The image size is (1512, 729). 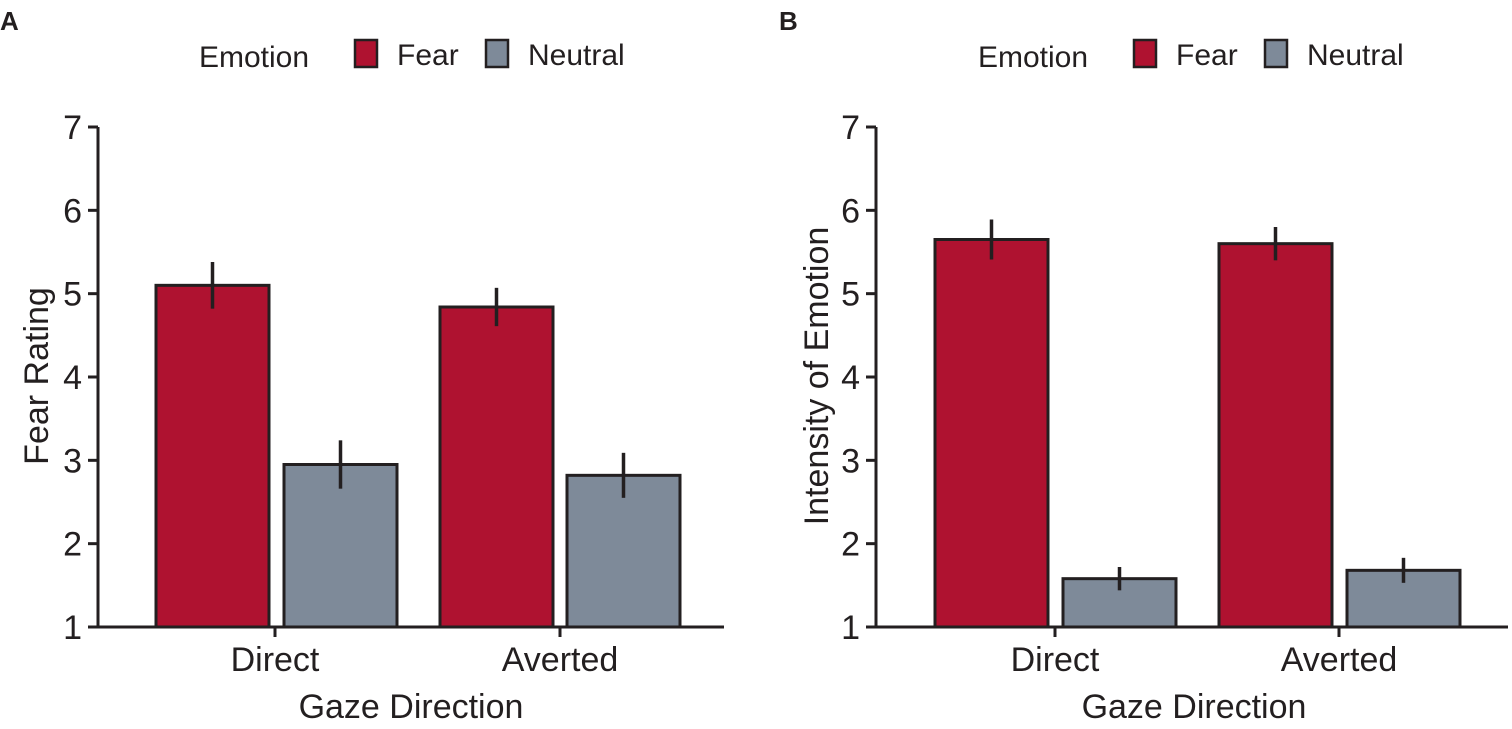 What do you see at coordinates (72, 545) in the screenshot?
I see `panel-a-y-tick-label-2: 2` at bounding box center [72, 545].